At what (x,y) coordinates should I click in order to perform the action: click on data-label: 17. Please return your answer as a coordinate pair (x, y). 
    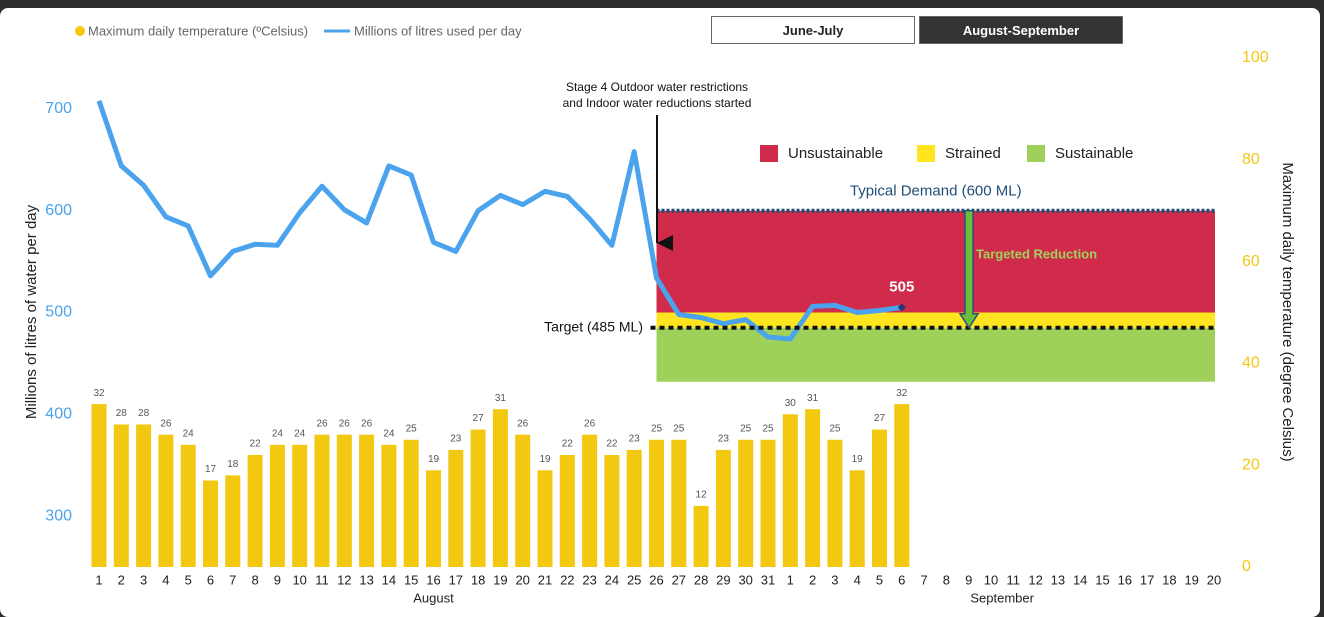
    Looking at the image, I should click on (211, 469).